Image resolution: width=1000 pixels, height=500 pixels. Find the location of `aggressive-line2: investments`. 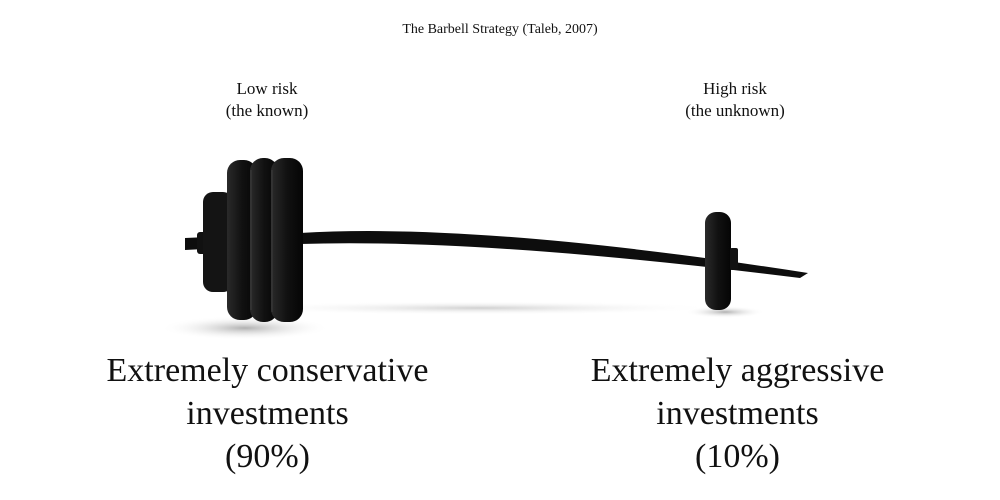

aggressive-line2: investments is located at coordinates (737, 413).